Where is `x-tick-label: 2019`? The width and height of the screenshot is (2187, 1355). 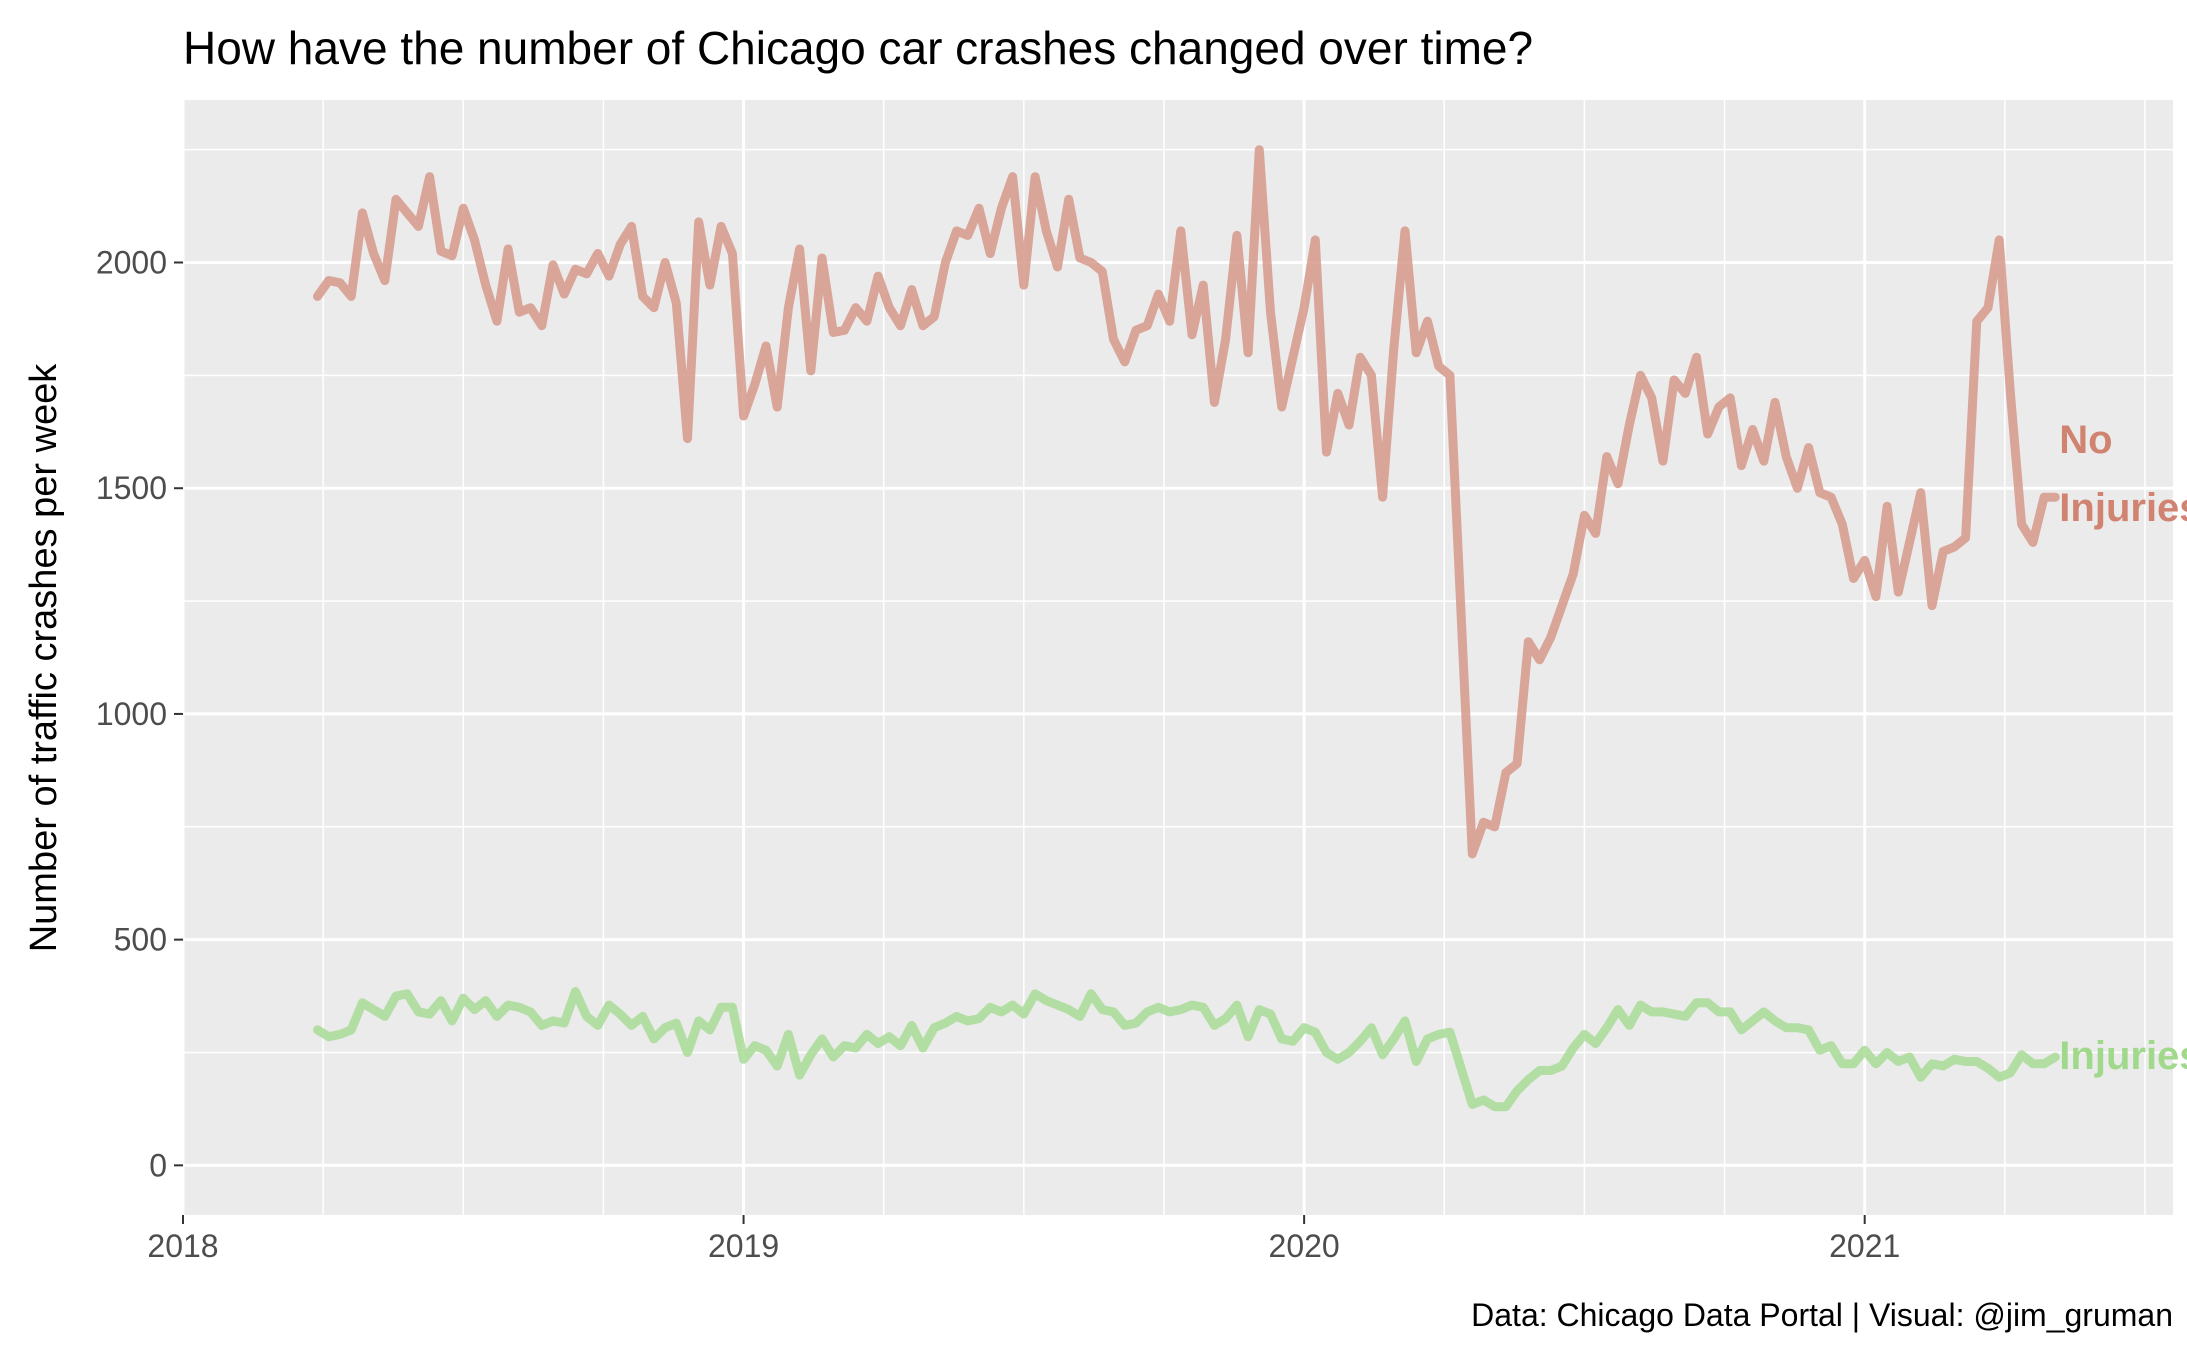
x-tick-label: 2019 is located at coordinates (743, 1246).